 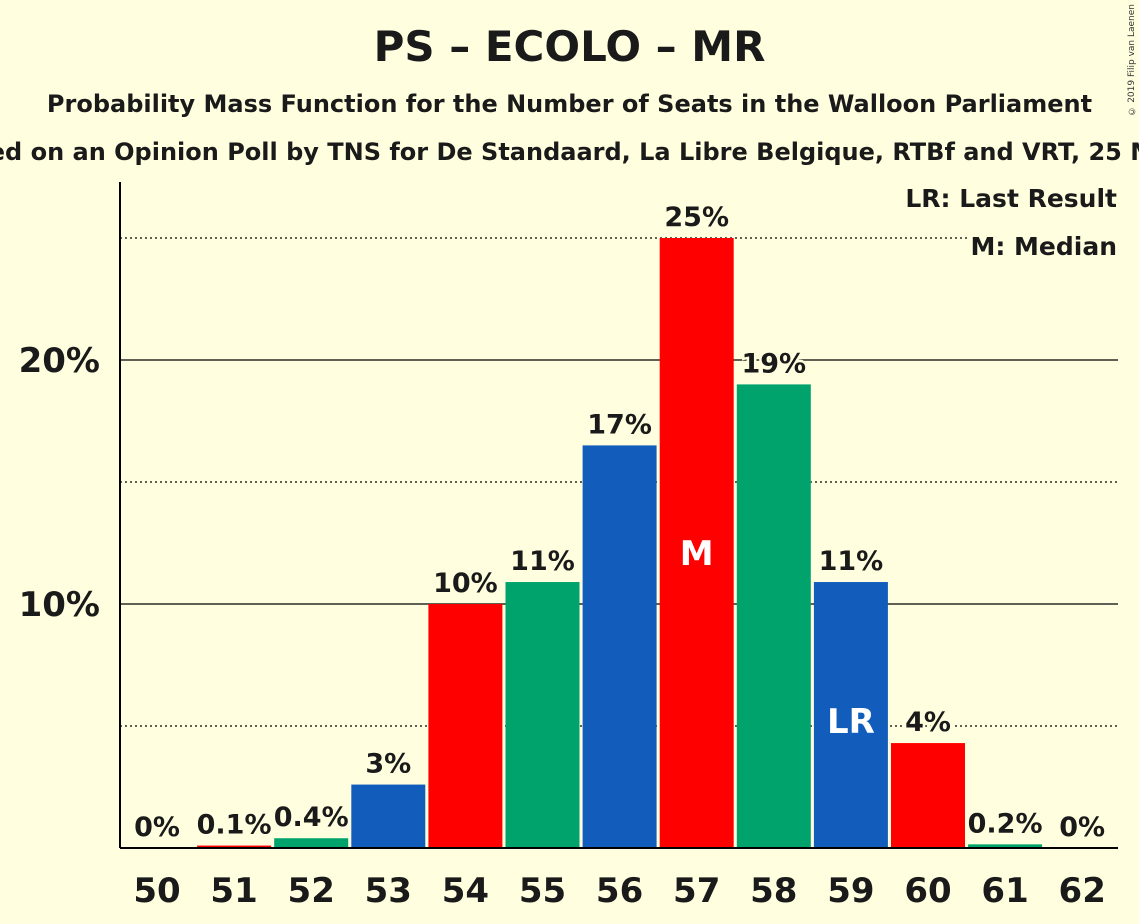 I want to click on legend-last-result: LR: Last Result, so click(x=1011, y=198).